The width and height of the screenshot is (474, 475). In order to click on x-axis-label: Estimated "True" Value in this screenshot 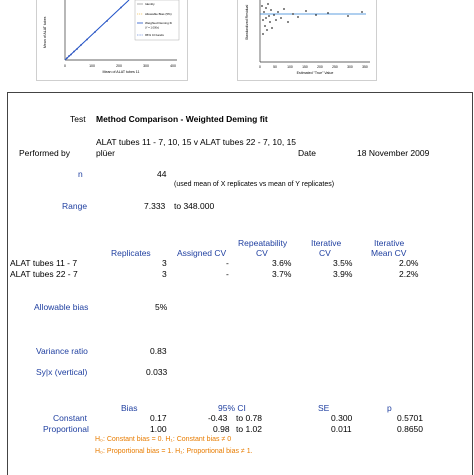, I will do `click(315, 73)`.